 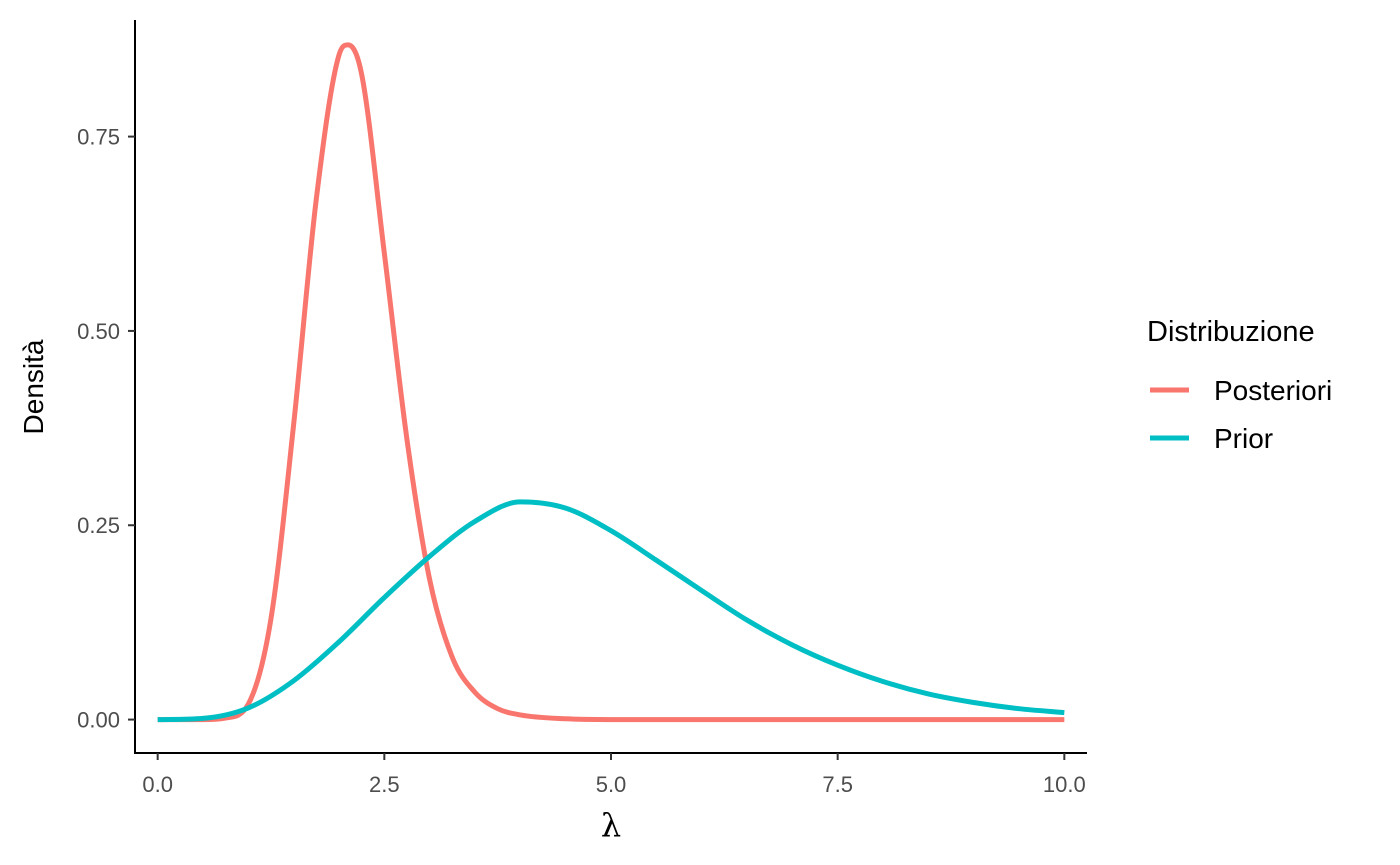 I want to click on y-axis-ticks: 0.00 0.25 0.50 0.75, so click(x=106, y=429).